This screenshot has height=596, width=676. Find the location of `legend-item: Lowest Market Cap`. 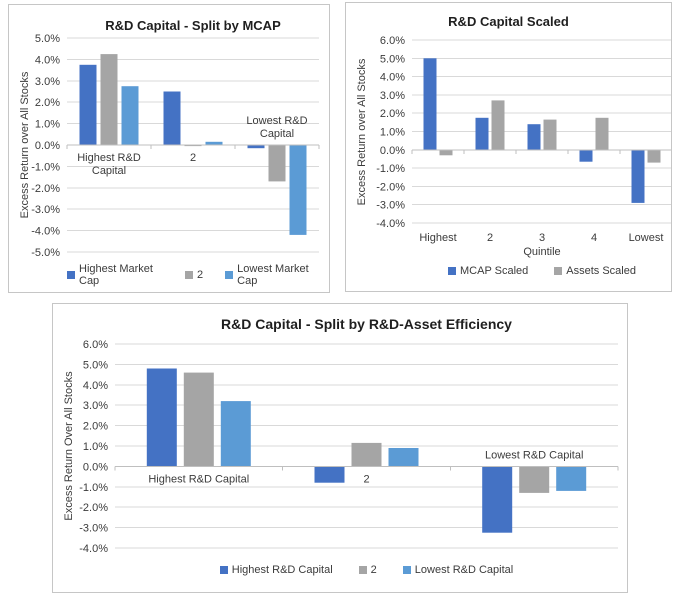

legend-item: Lowest Market Cap is located at coordinates (272, 275).